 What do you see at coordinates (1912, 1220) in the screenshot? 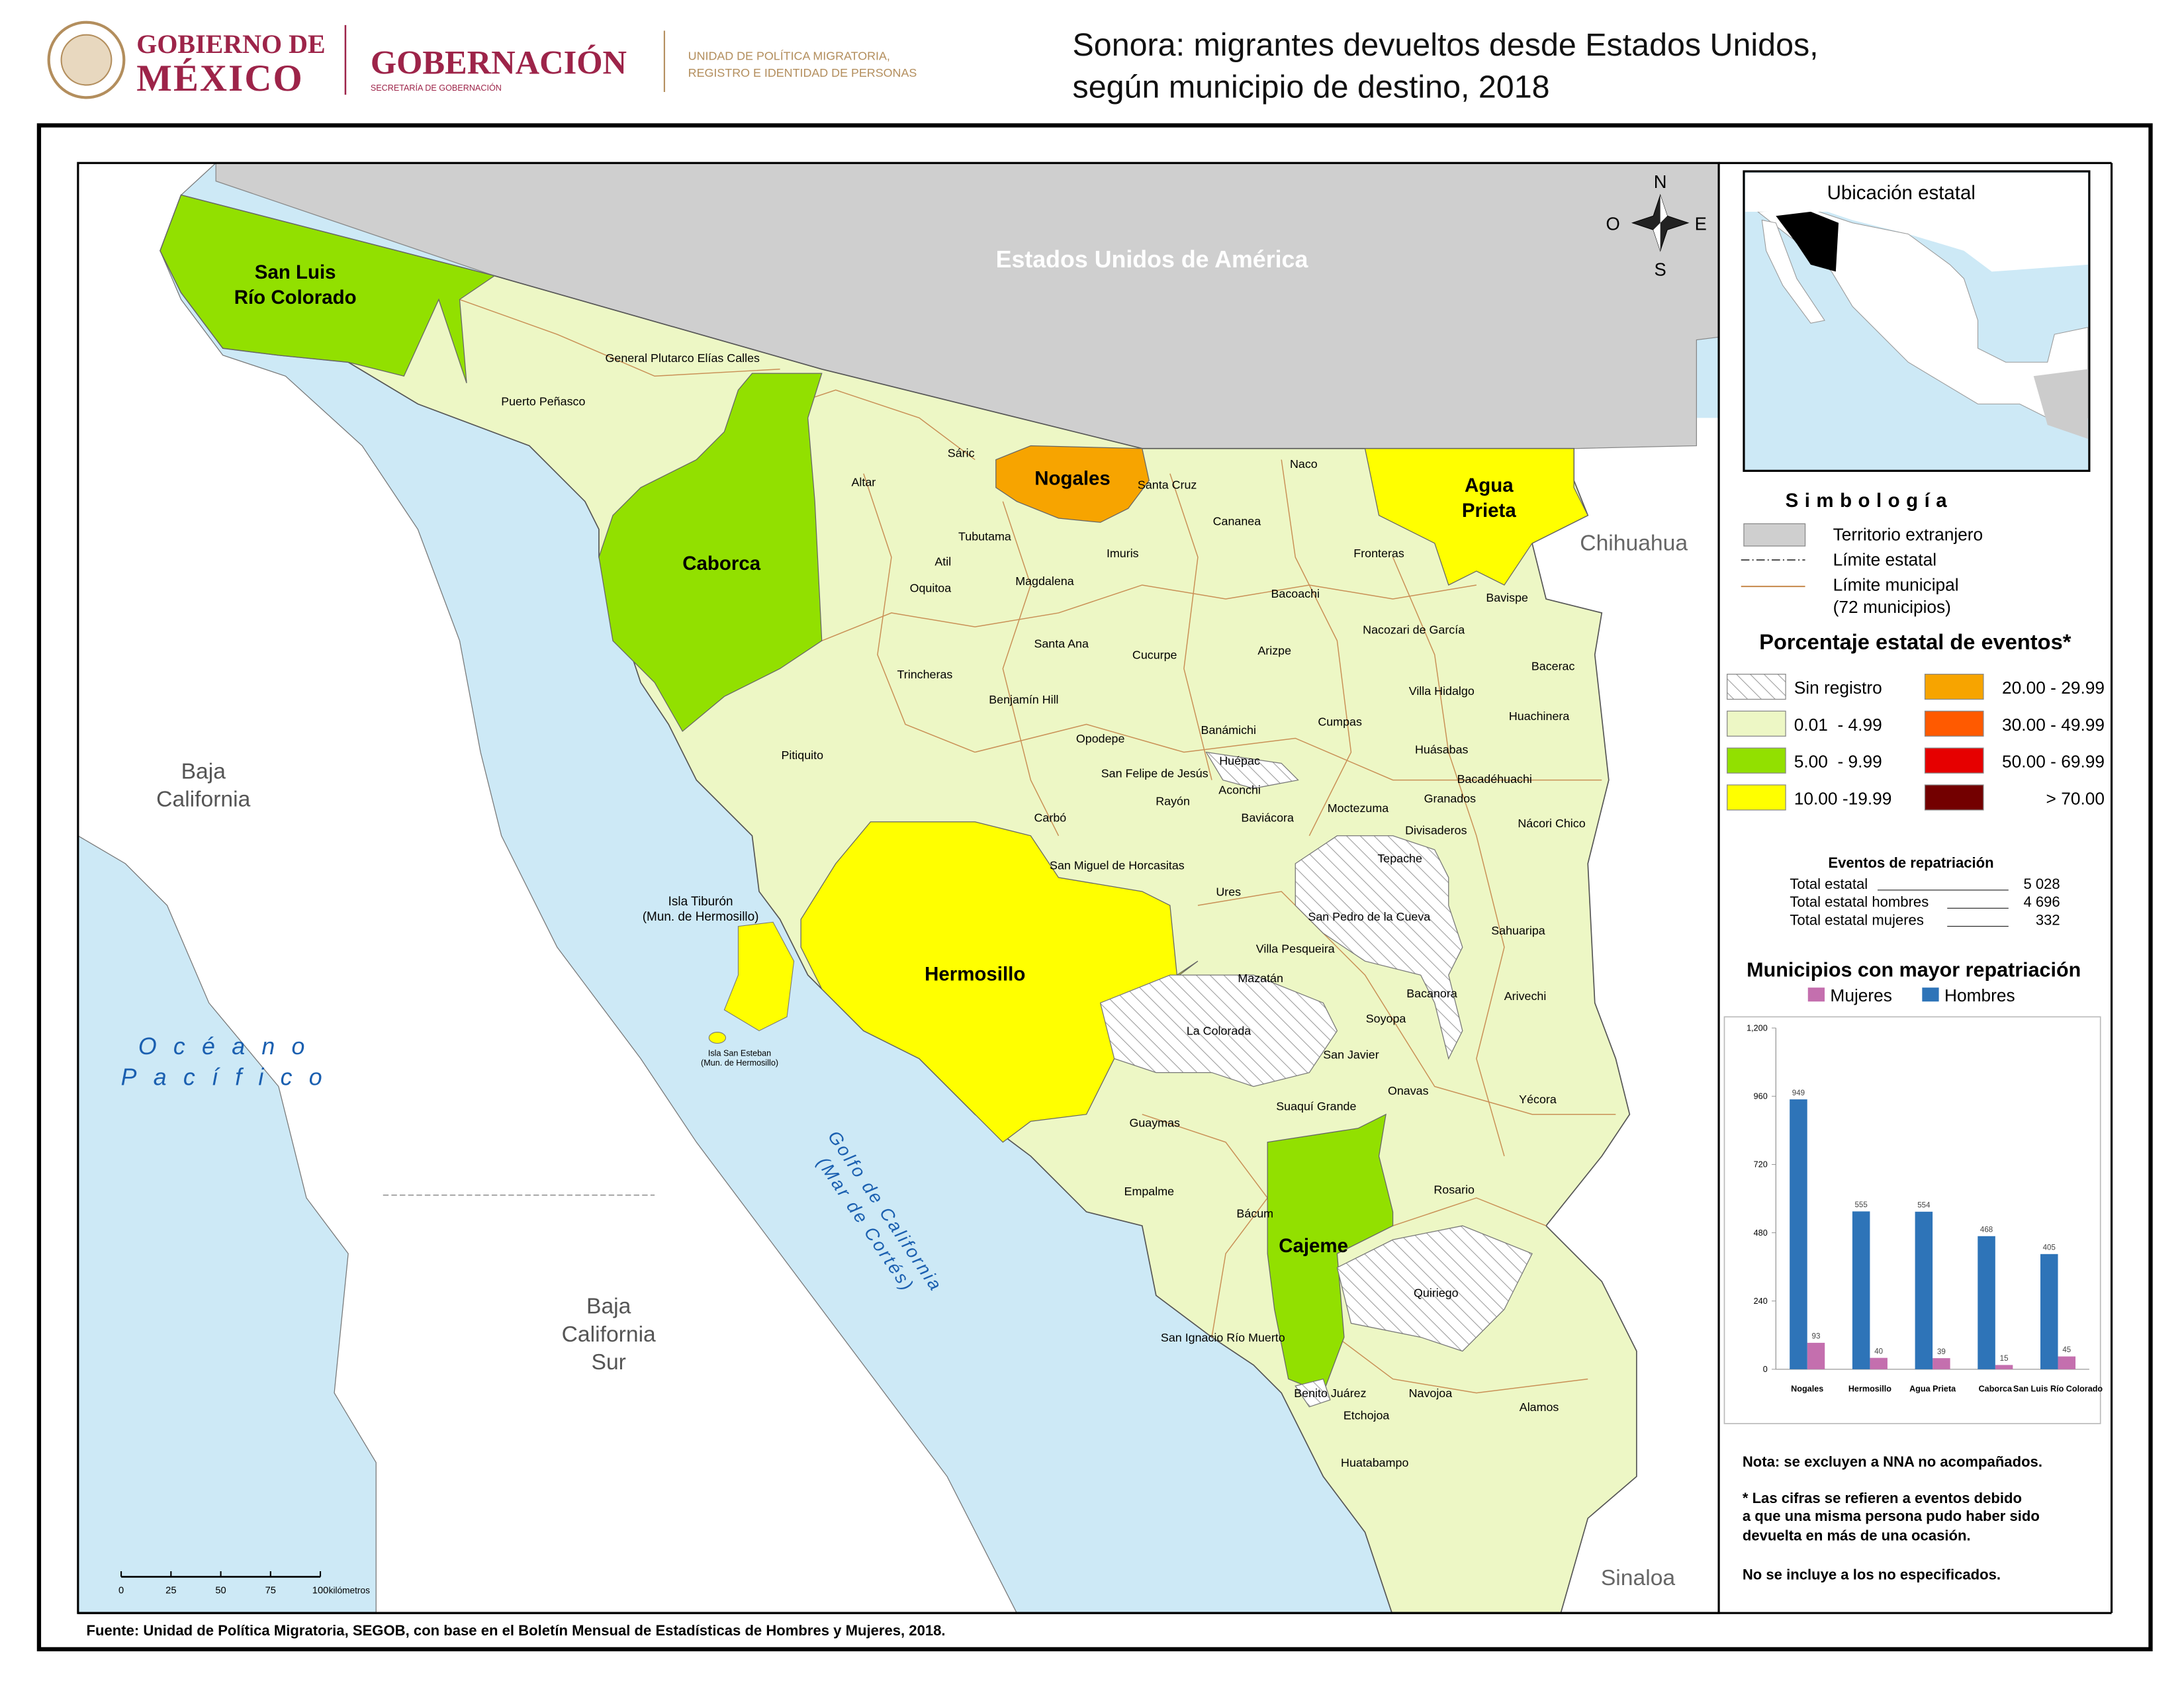
I see `chart-frame` at bounding box center [1912, 1220].